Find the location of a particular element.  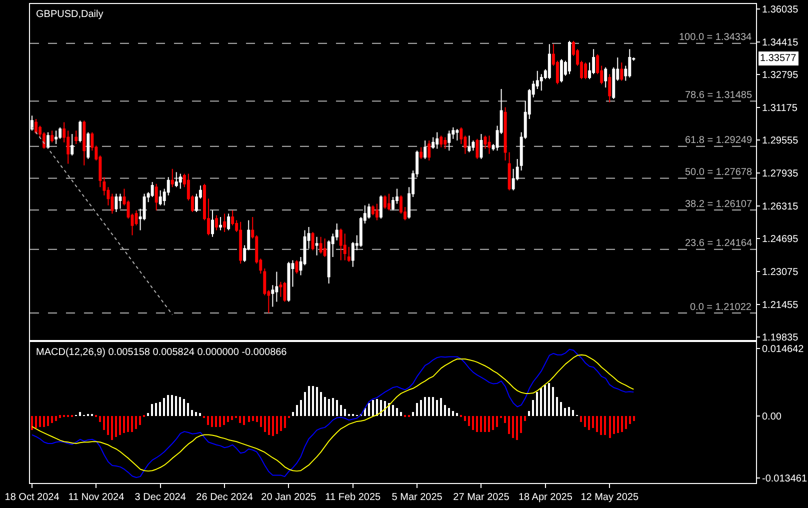

y-tick-label: 1.31175 is located at coordinates (780, 108).